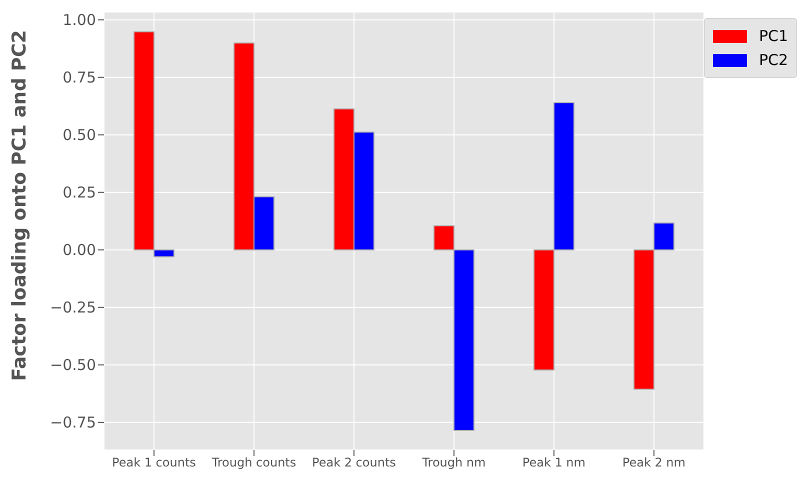  Describe the element at coordinates (253, 463) in the screenshot. I see `x-tick-label: Trough counts` at that location.